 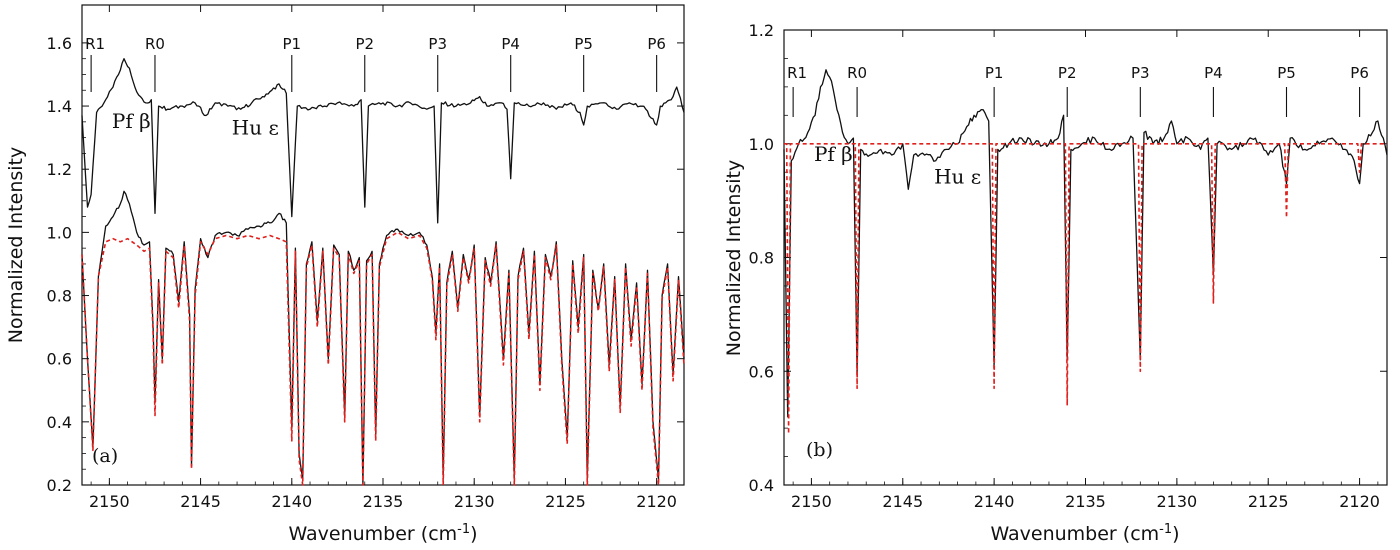 I want to click on y-tick-label: 1.6, so click(x=59, y=43).